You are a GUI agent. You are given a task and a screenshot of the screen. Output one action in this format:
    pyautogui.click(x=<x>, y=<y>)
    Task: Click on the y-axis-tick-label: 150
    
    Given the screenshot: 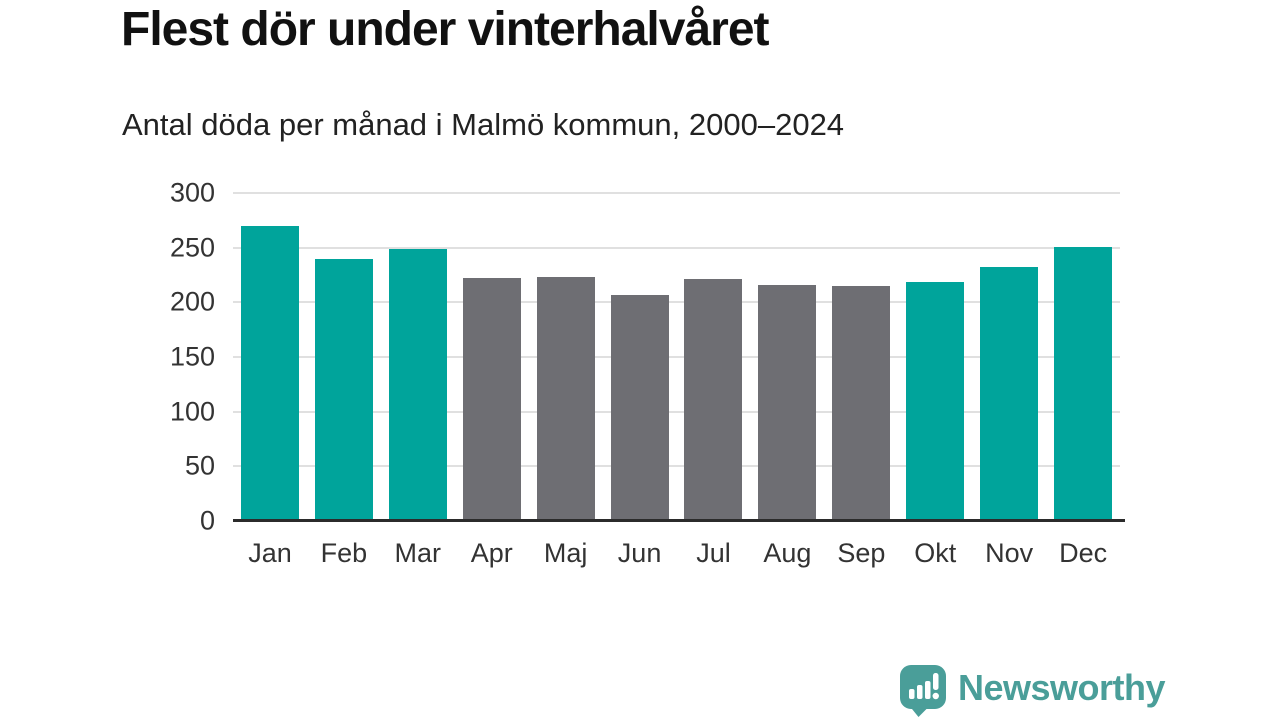 What is the action you would take?
    pyautogui.click(x=192, y=356)
    